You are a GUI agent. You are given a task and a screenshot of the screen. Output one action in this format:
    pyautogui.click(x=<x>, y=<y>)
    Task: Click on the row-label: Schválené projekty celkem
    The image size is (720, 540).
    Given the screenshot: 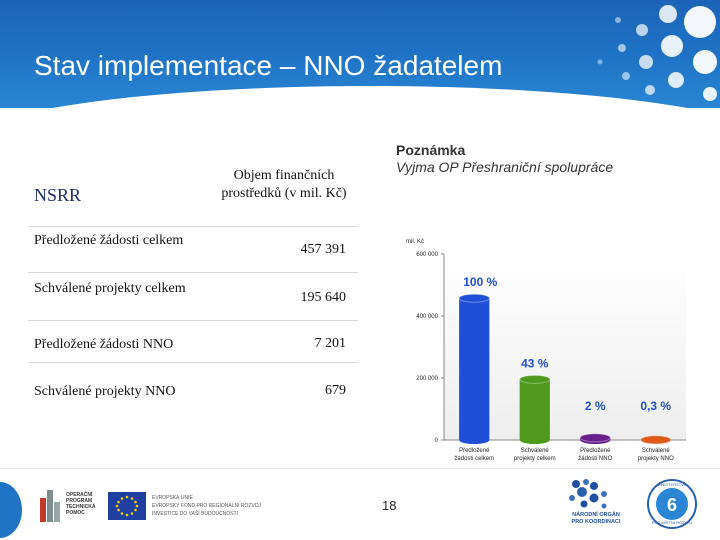 What is the action you would take?
    pyautogui.click(x=110, y=288)
    